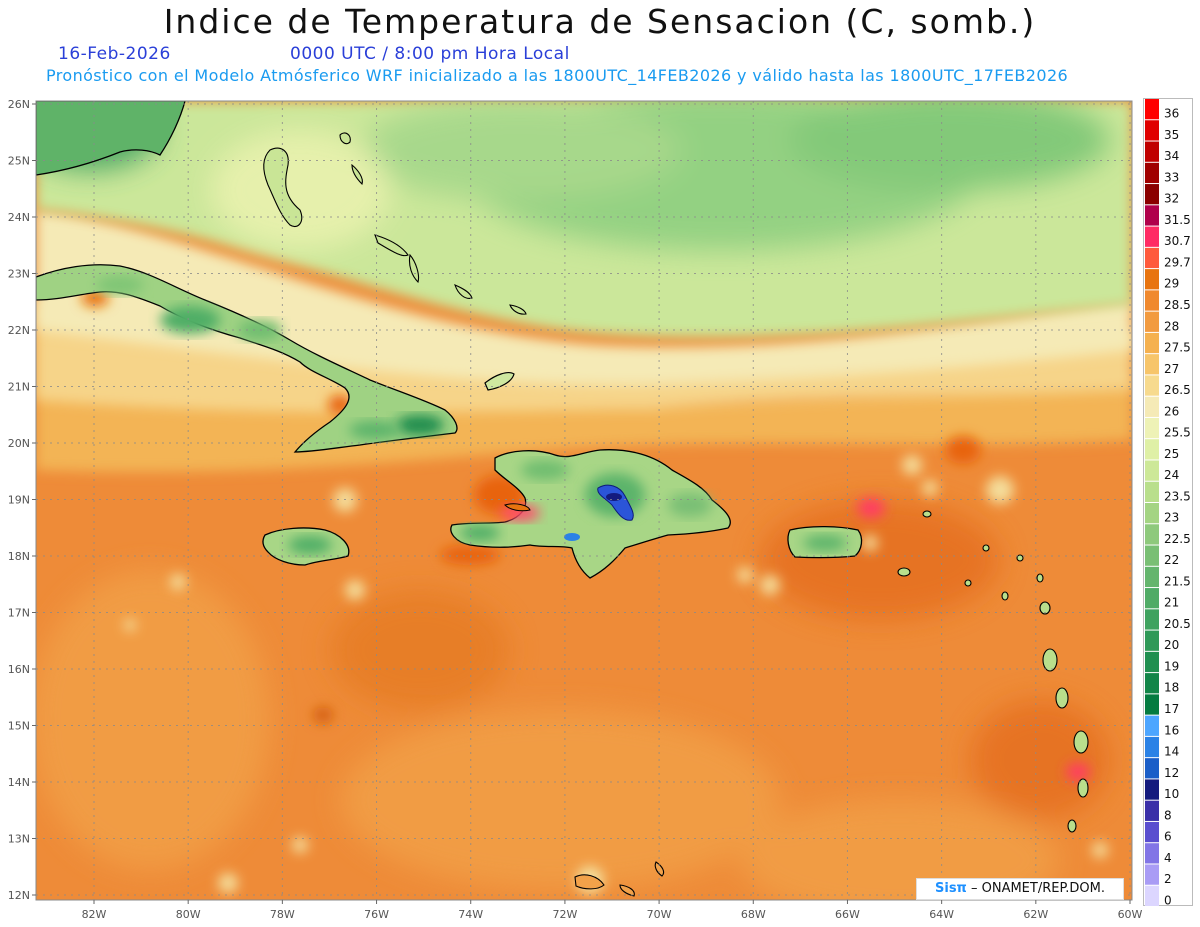 The width and height of the screenshot is (1200, 927). I want to click on legend-label: 28.5, so click(1177, 305).